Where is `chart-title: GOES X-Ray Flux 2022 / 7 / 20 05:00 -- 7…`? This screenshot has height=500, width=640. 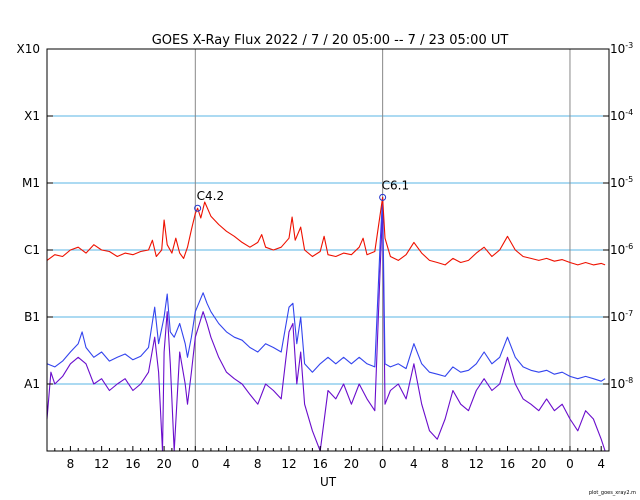
chart-title: GOES X-Ray Flux 2022 / 7 / 20 05:00 -- 7… is located at coordinates (330, 40).